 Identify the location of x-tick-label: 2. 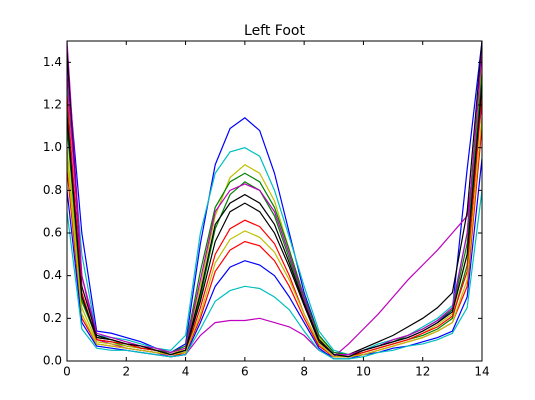
(126, 372).